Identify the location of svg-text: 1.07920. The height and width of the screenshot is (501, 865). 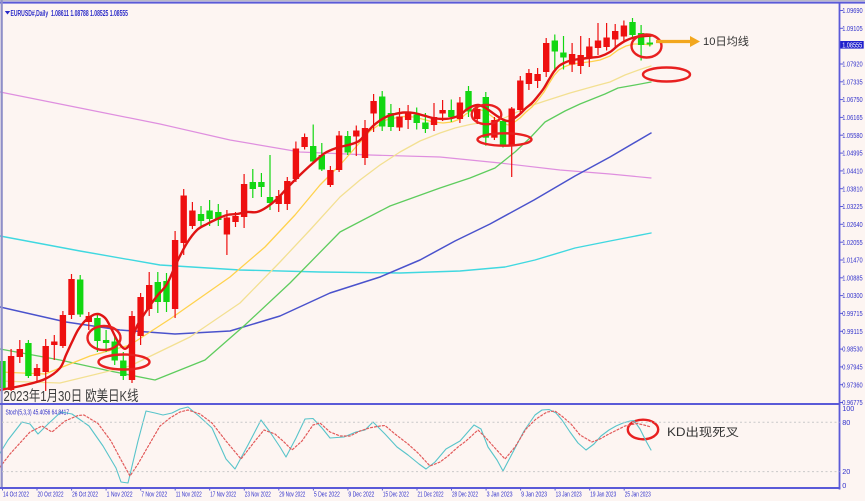
(852, 64).